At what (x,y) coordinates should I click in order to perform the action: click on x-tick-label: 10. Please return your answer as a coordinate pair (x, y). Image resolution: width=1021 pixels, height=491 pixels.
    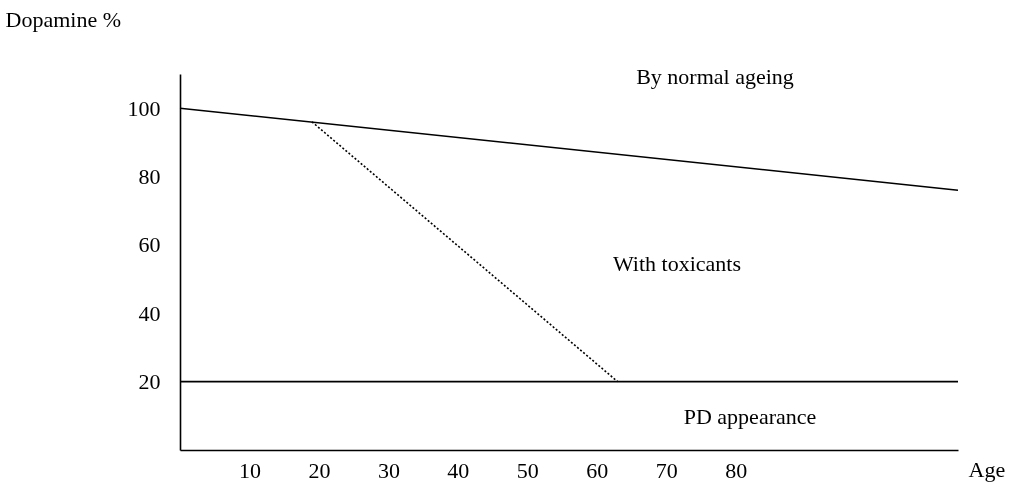
    Looking at the image, I should click on (249, 470).